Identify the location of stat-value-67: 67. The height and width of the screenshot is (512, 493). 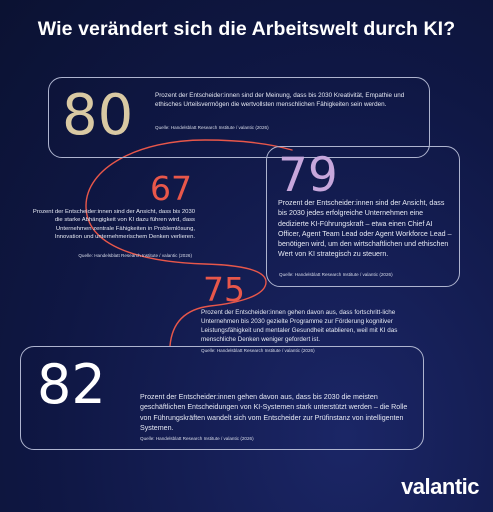
(171, 188).